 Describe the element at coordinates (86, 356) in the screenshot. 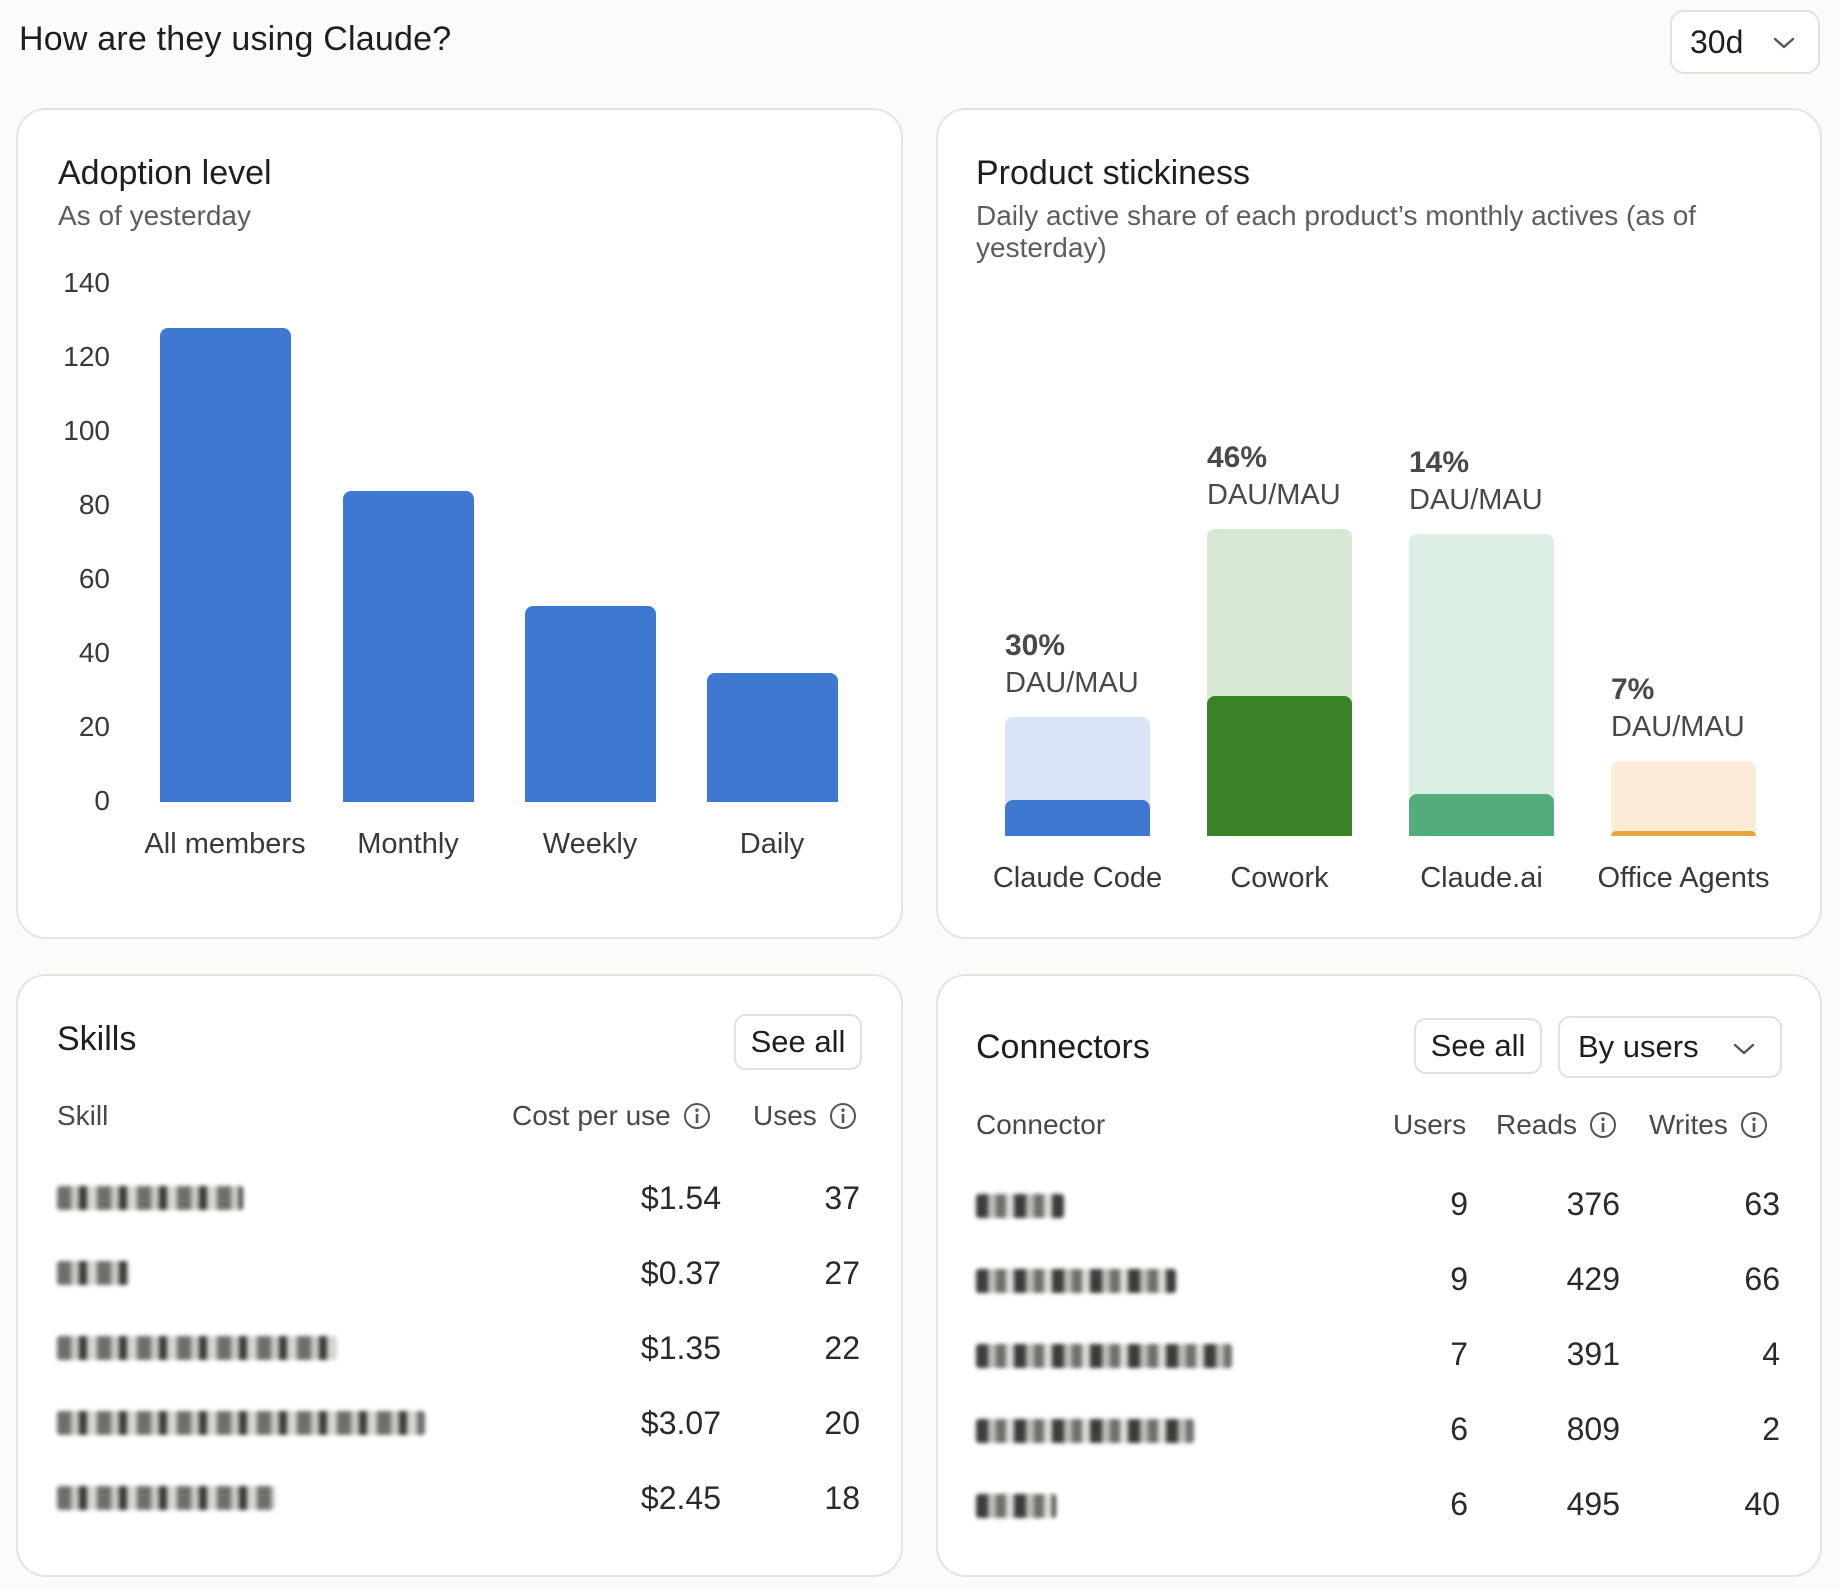

I see `y-tick-label: 120` at that location.